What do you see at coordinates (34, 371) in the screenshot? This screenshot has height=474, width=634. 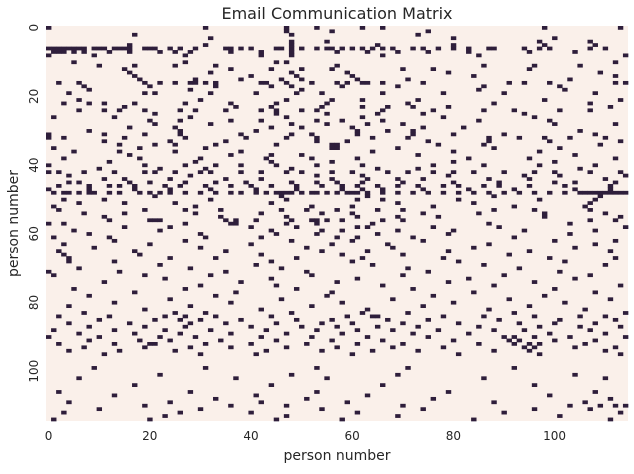 I see `y-tick-label: 100` at bounding box center [34, 371].